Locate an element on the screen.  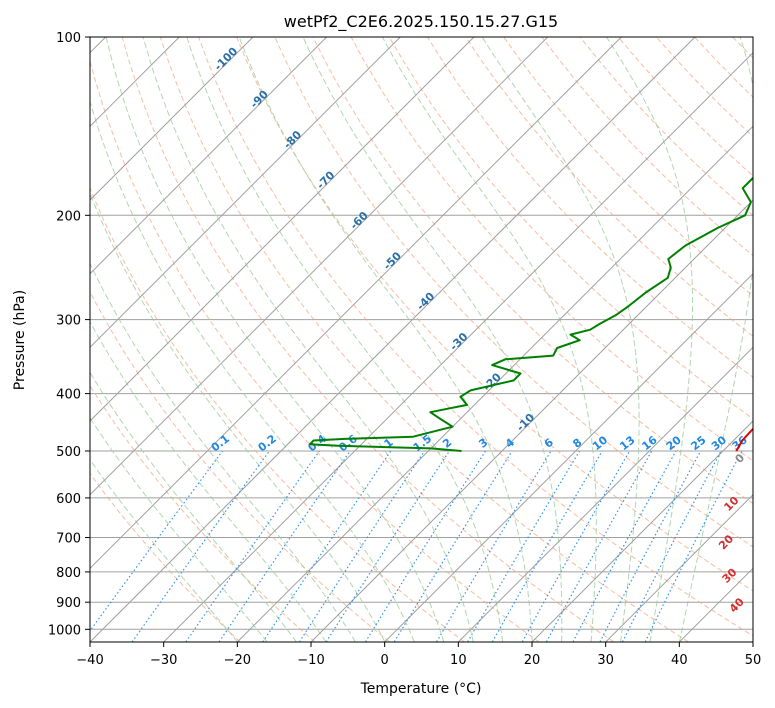
temperature-line is located at coordinates (744, 439).